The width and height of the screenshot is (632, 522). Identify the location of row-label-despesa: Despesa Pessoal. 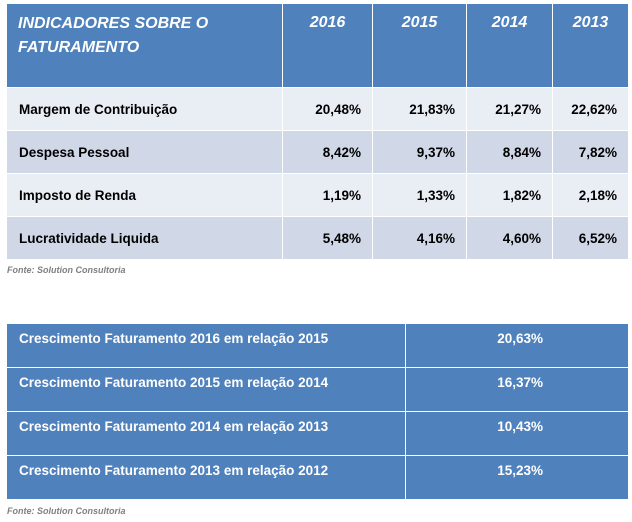
(144, 152).